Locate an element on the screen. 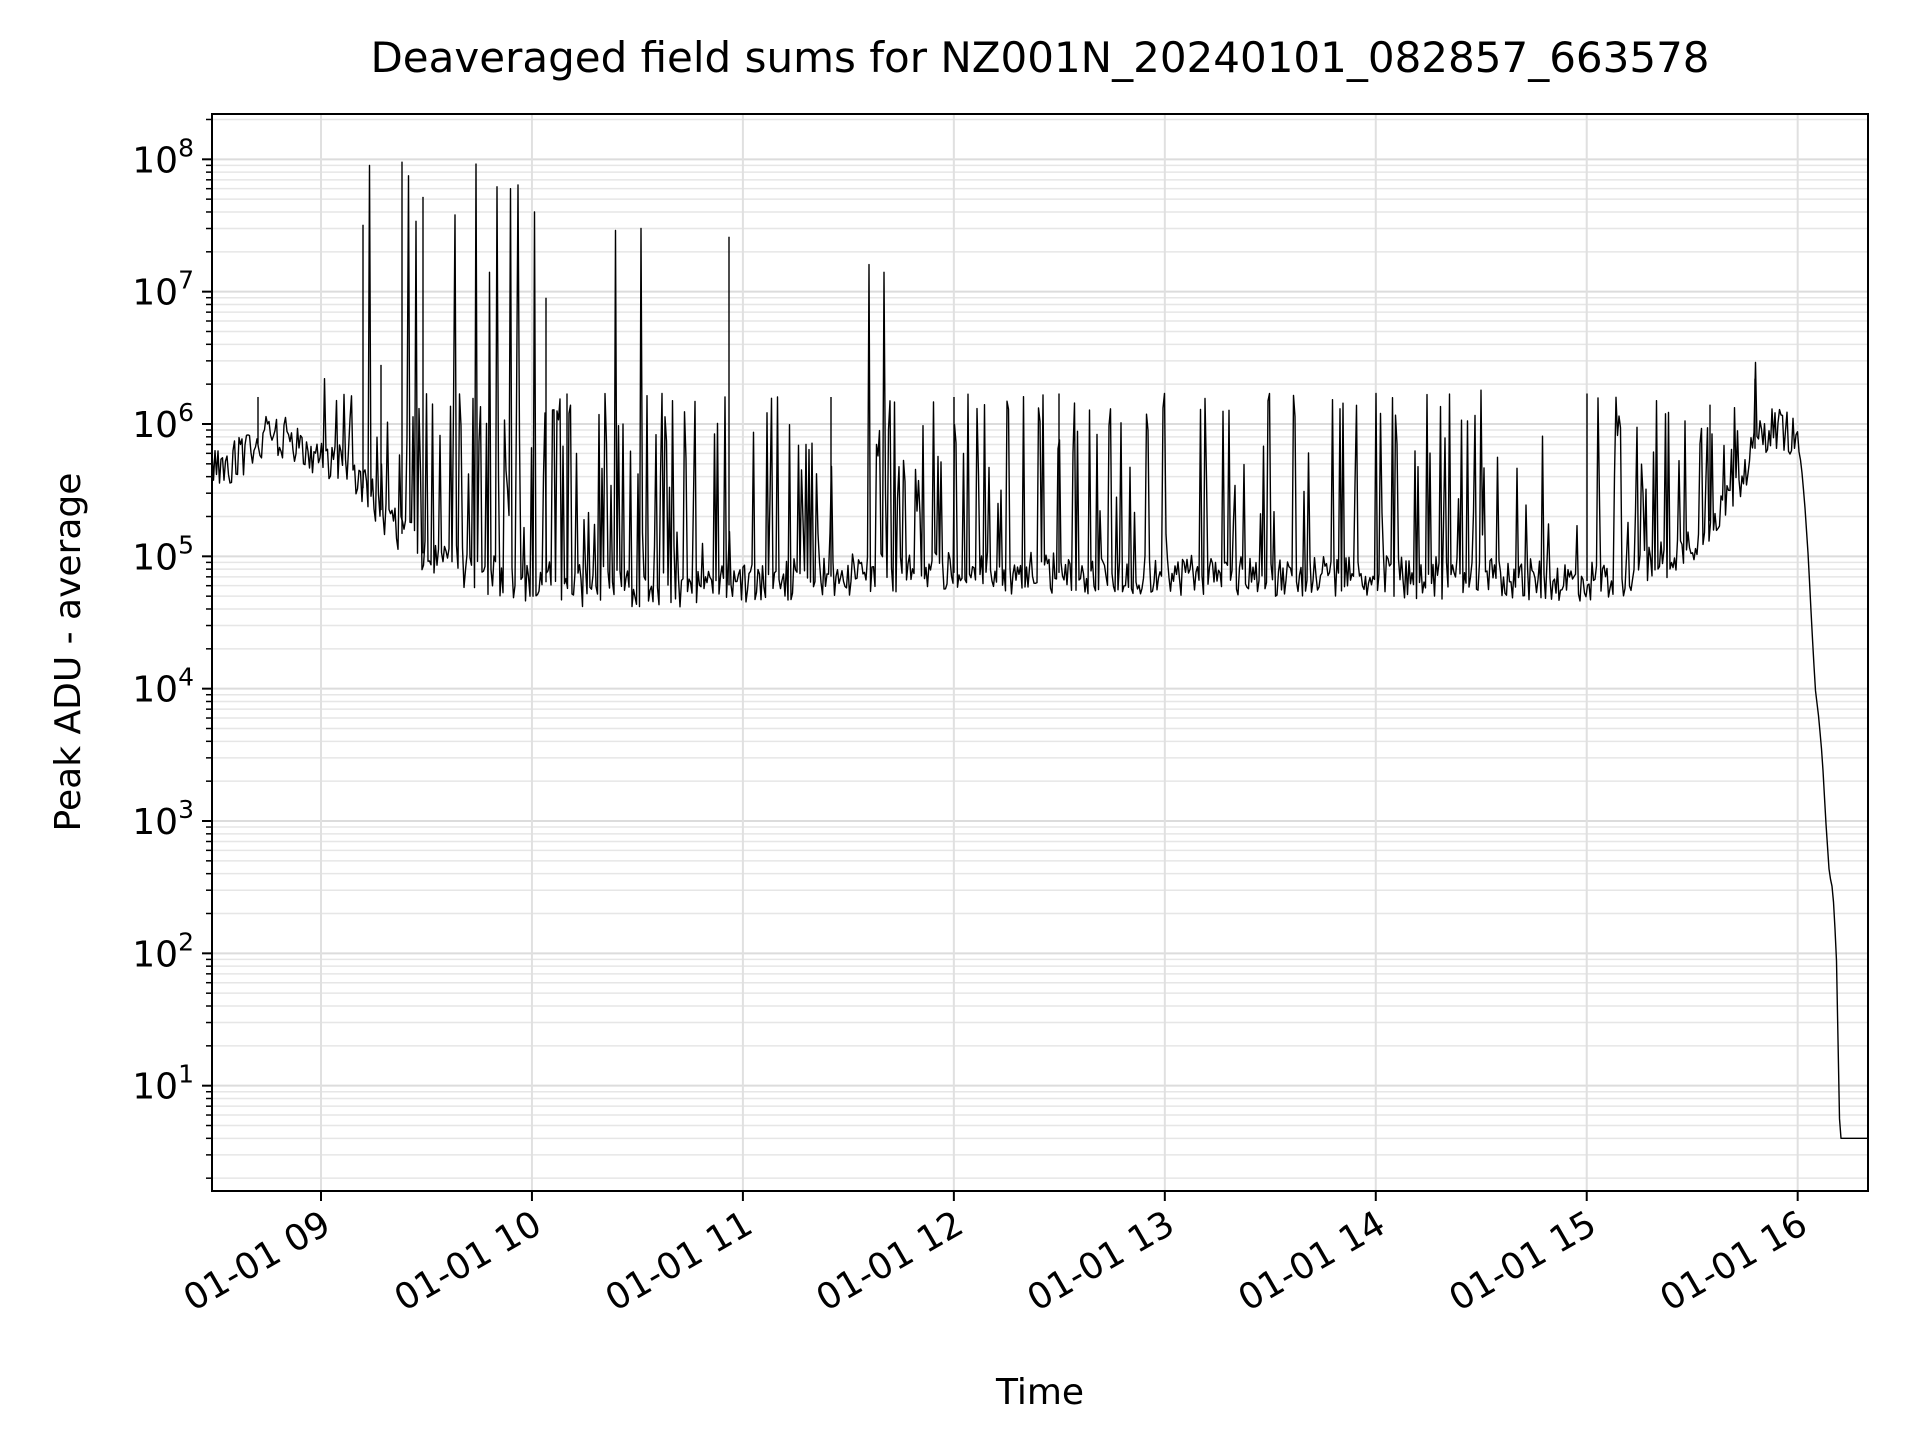 Image resolution: width=1920 pixels, height=1440 pixels. y-axis-label: Peak ADU - average is located at coordinates (68, 652).